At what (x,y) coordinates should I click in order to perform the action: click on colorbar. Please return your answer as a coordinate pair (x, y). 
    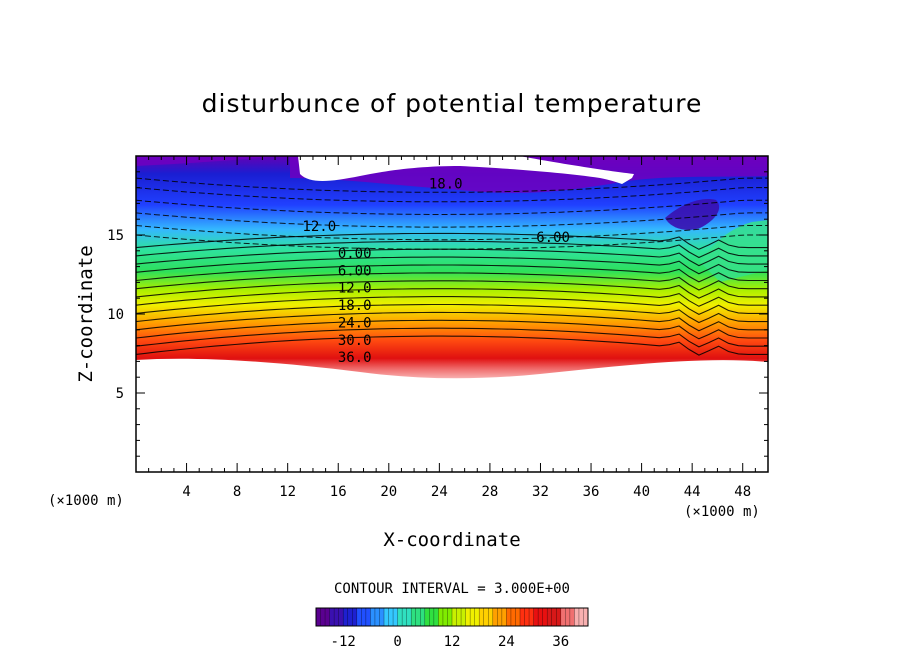
    Looking at the image, I should click on (452, 617).